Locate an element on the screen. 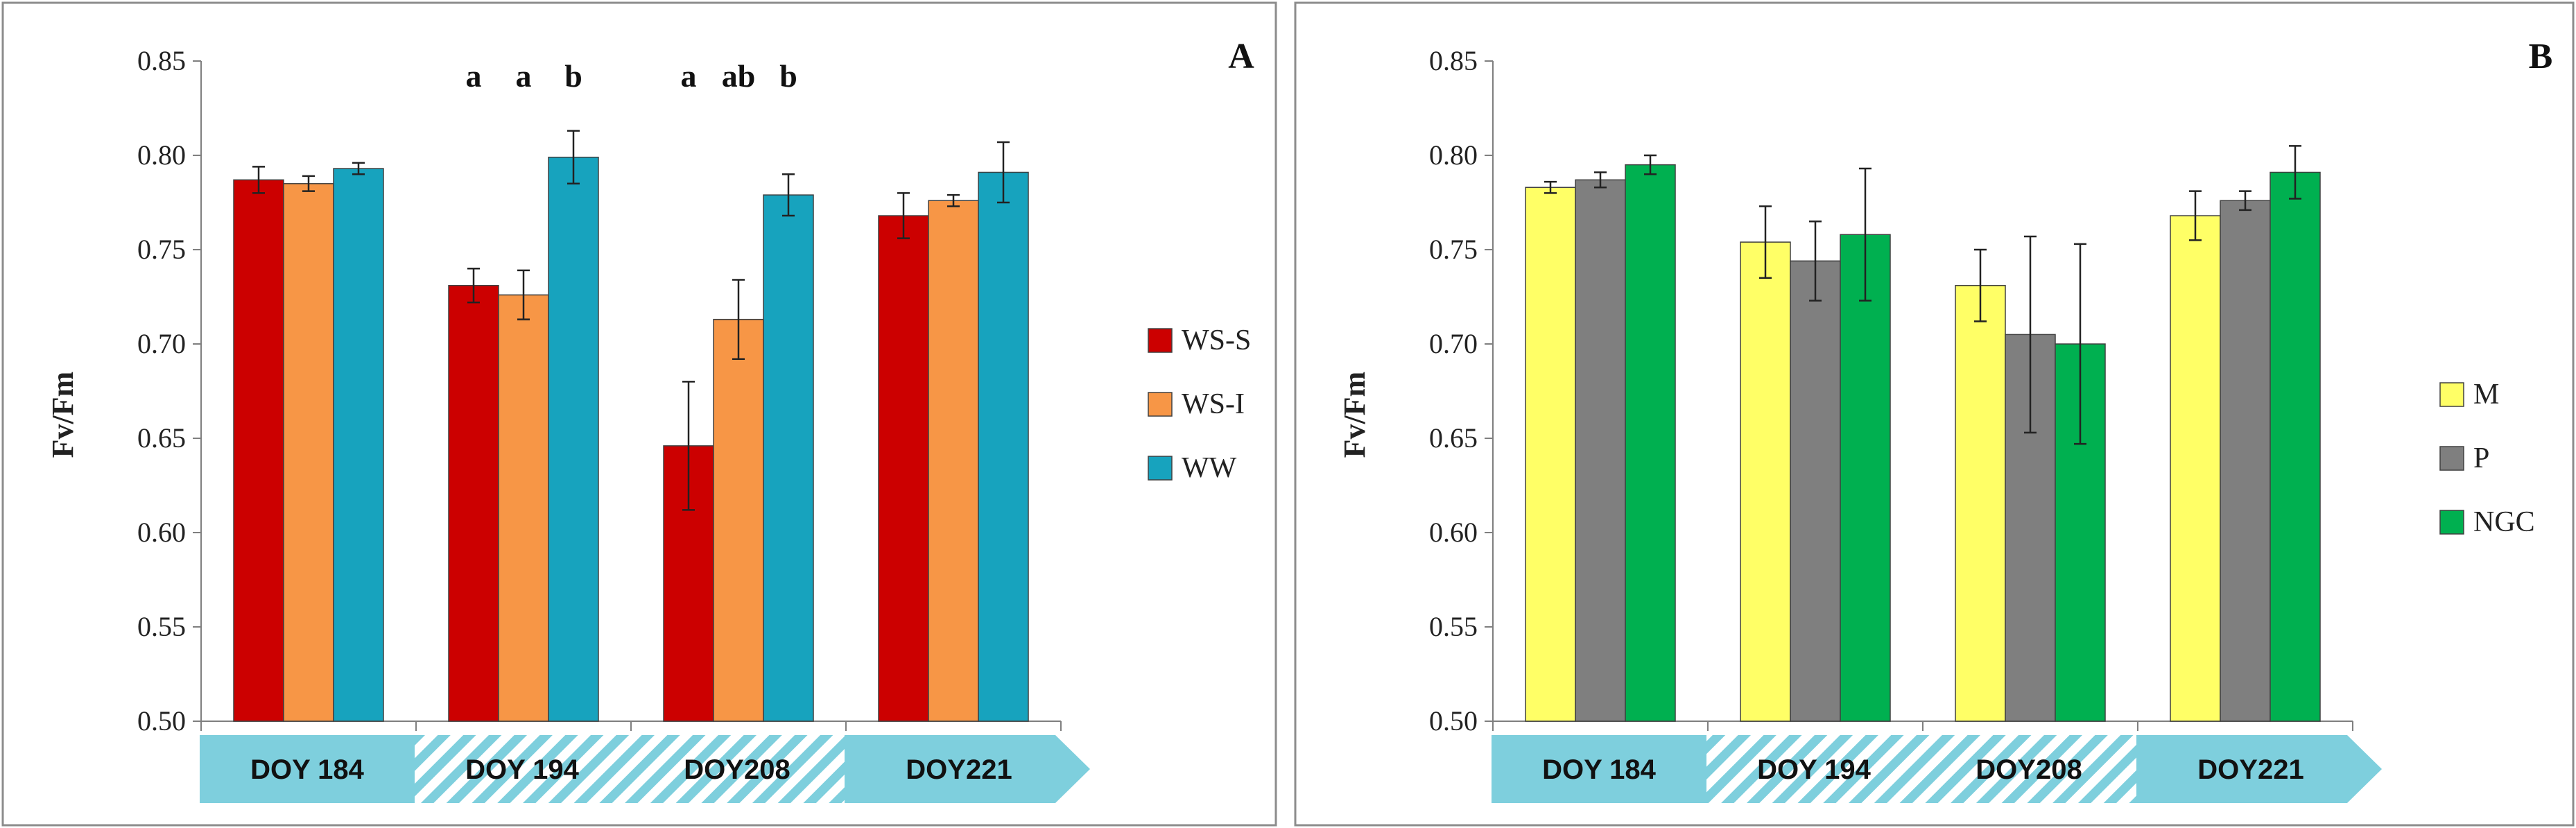 This screenshot has width=2576, height=828. significance-labels: a a b a ab b is located at coordinates (631, 76).